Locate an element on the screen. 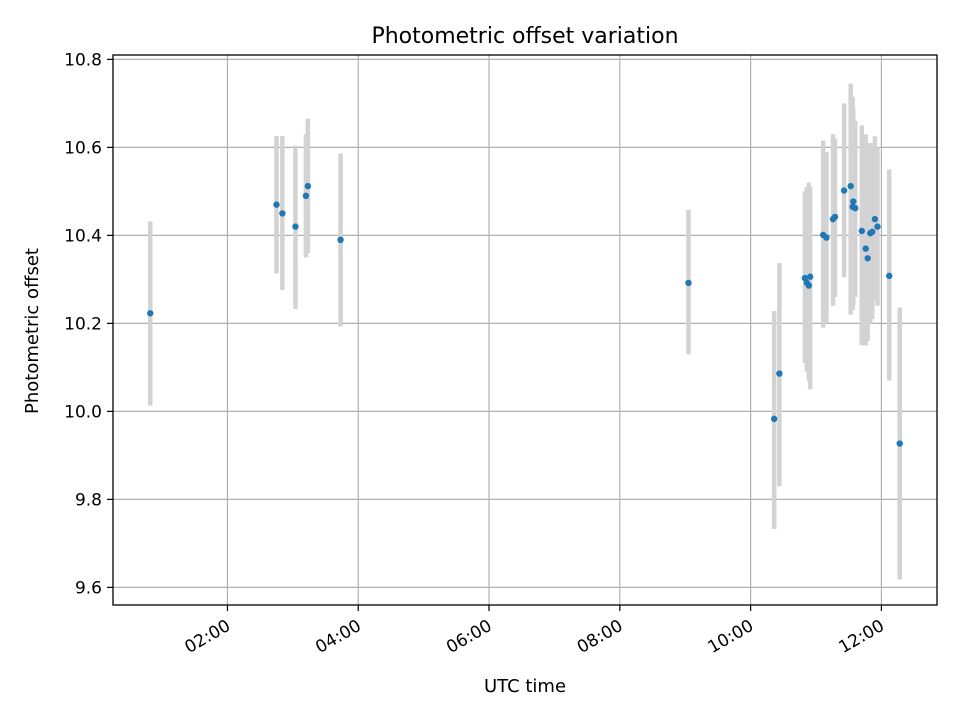 Image resolution: width=960 pixels, height=720 pixels. y-tick-label: 10.2 is located at coordinates (83, 324).